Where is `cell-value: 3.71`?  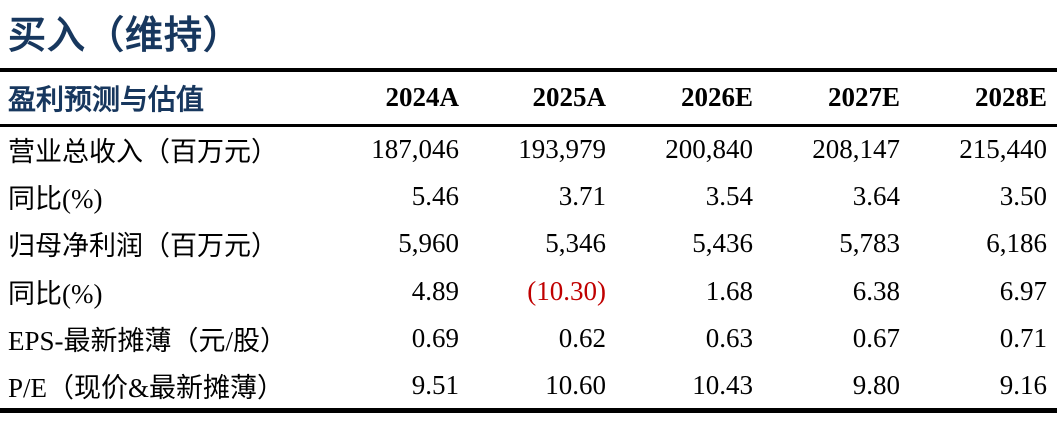 cell-value: 3.71 is located at coordinates (582, 195).